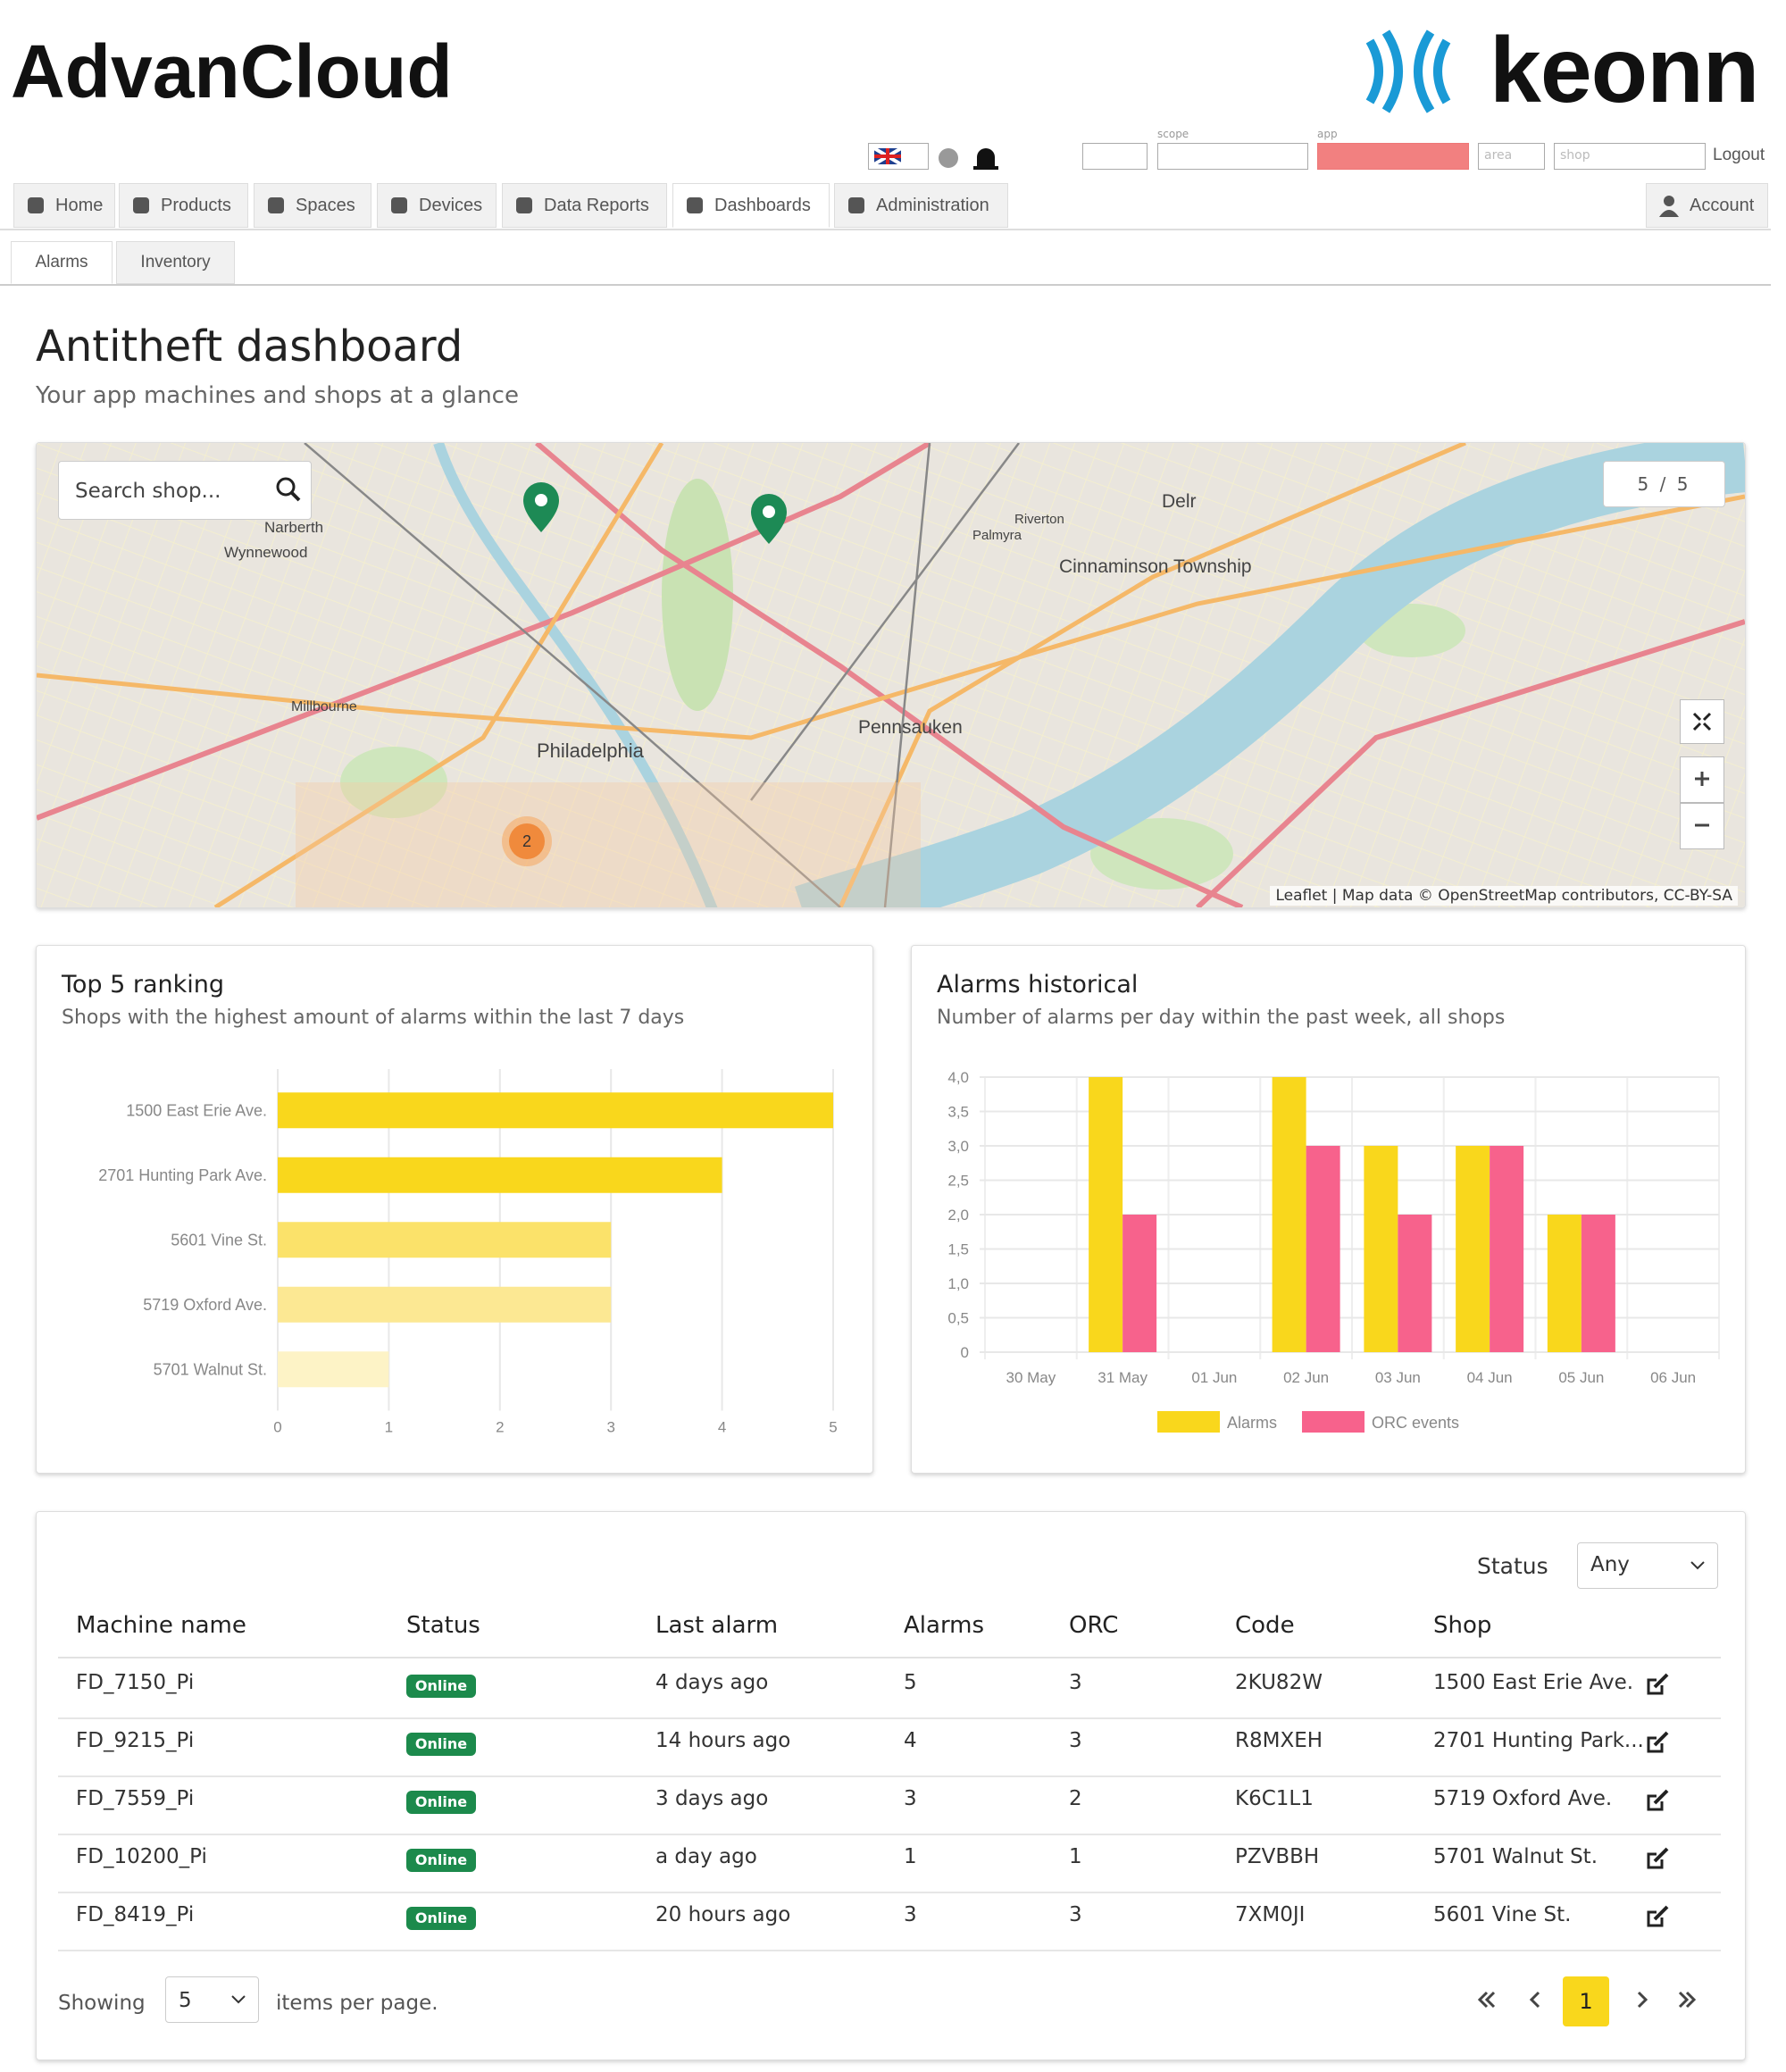 The height and width of the screenshot is (2072, 1786). Describe the element at coordinates (1502, 1915) in the screenshot. I see `table-cell: 5601 Vine St.` at that location.